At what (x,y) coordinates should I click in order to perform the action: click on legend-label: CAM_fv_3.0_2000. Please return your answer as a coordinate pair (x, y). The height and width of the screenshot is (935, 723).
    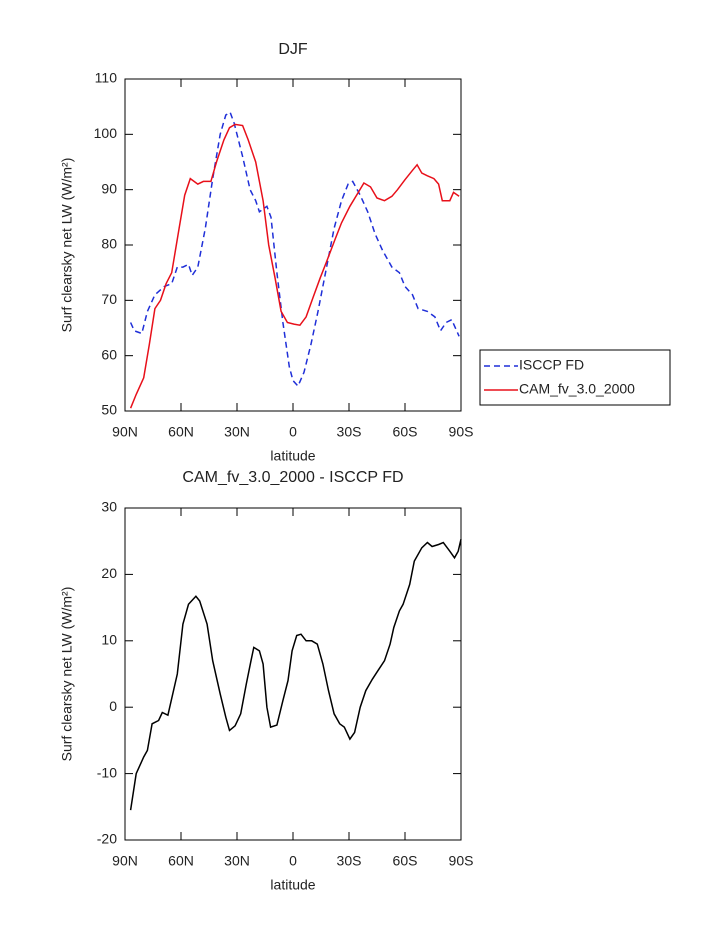
    Looking at the image, I should click on (577, 389).